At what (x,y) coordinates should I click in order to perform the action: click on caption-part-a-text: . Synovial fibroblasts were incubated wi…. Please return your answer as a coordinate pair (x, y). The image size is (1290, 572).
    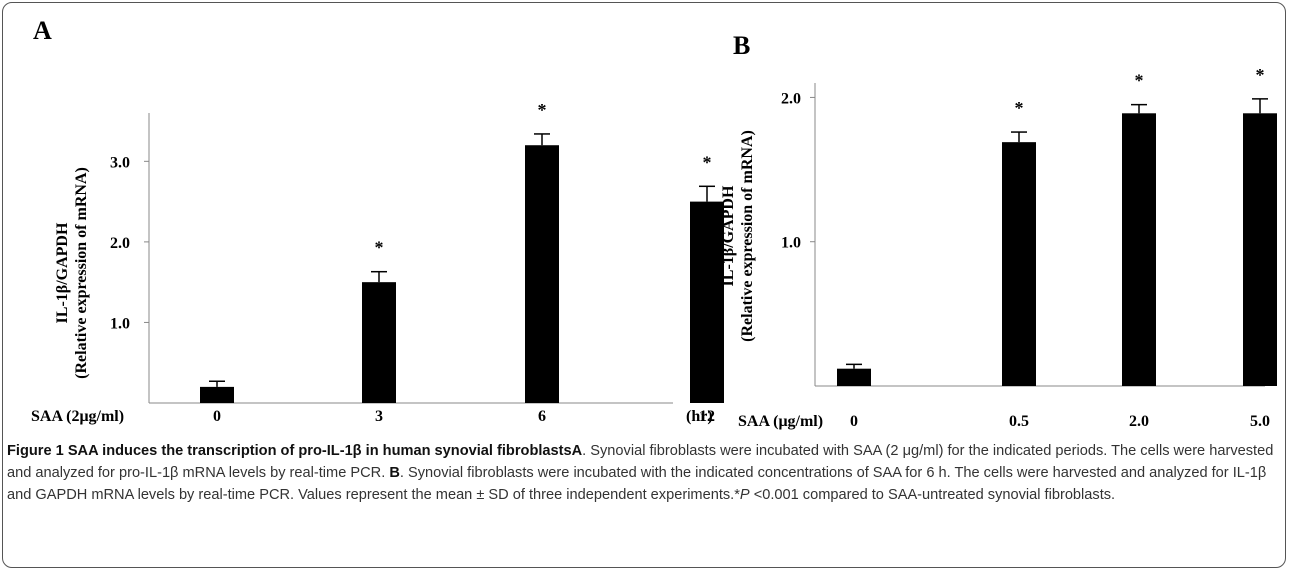
    Looking at the image, I should click on (640, 462).